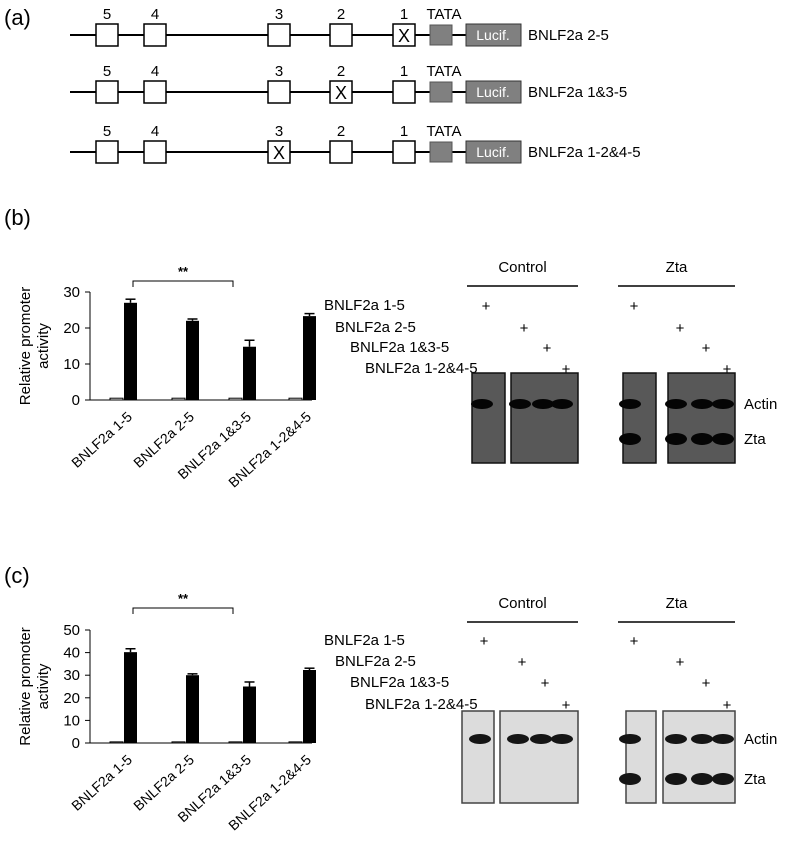  I want to click on construct-row: 5 4 3 2 X 1 TATA Lucif. BNLF2a 1&3-5, so click(348, 83).